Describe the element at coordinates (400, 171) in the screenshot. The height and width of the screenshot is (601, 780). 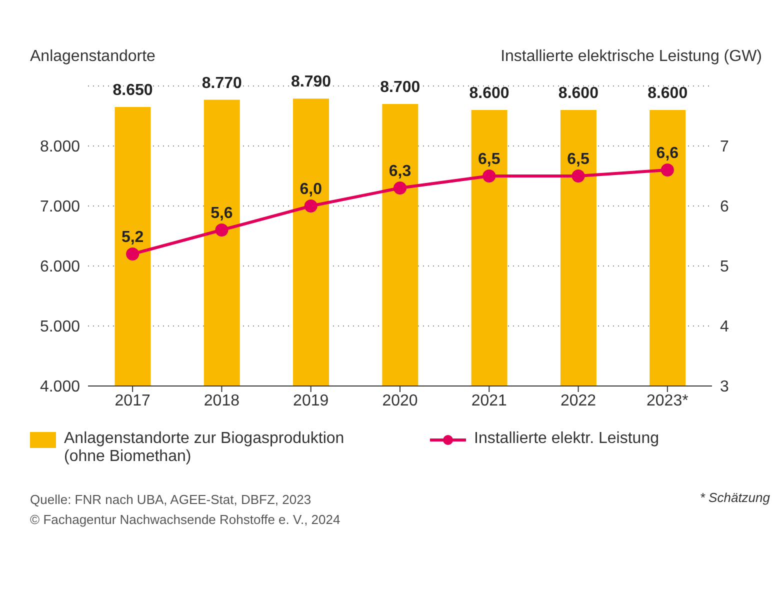
I see `data-label: 6,3` at that location.